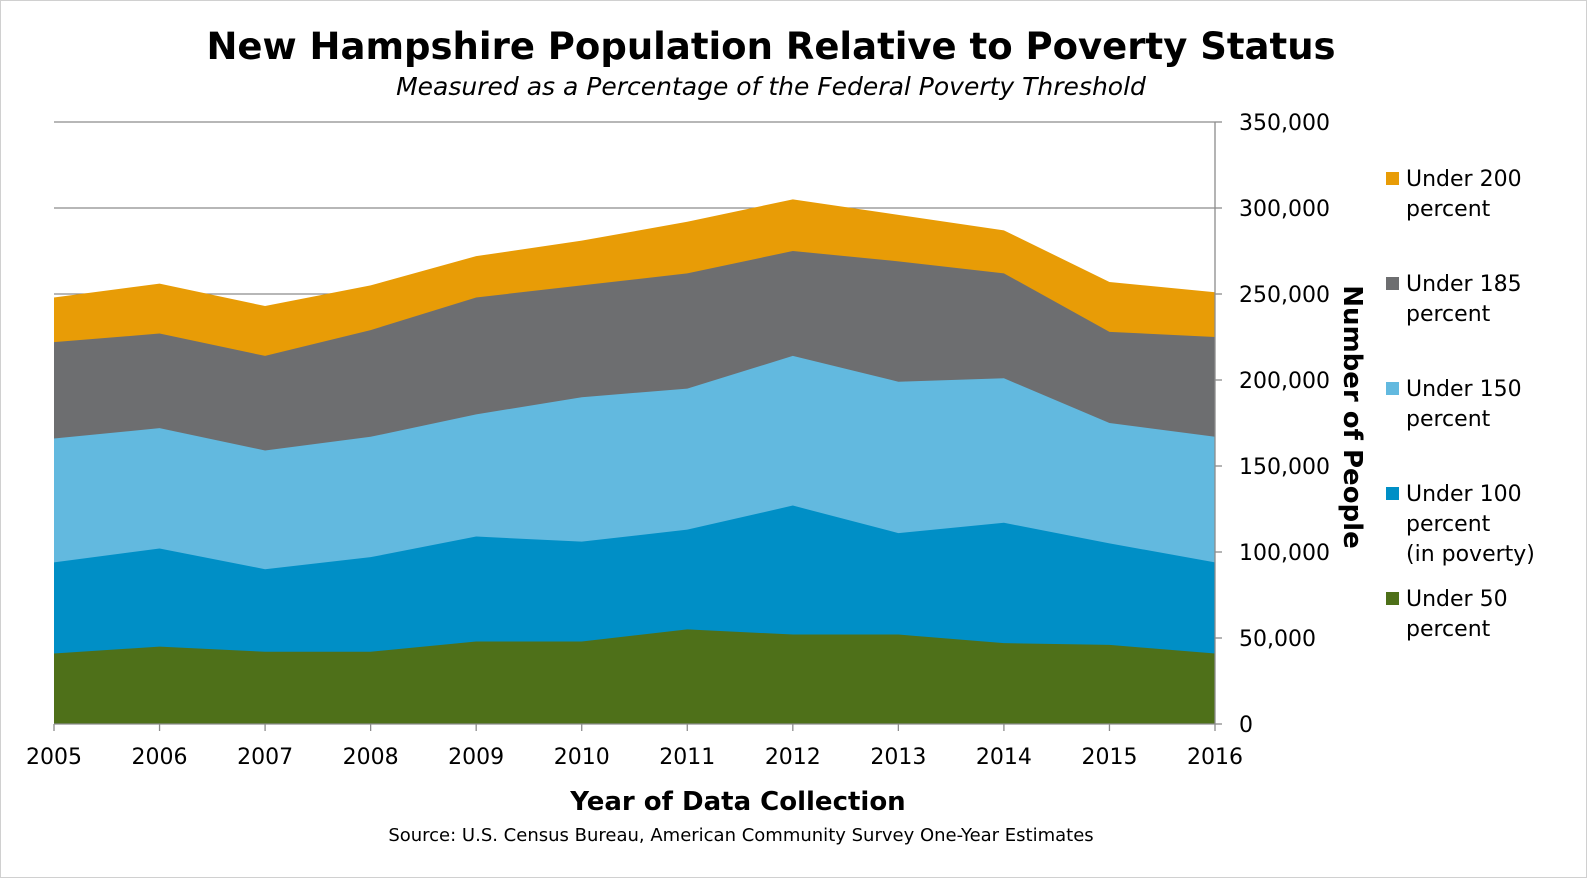 The width and height of the screenshot is (1587, 878). I want to click on x-tick-label: 2010, so click(582, 757).